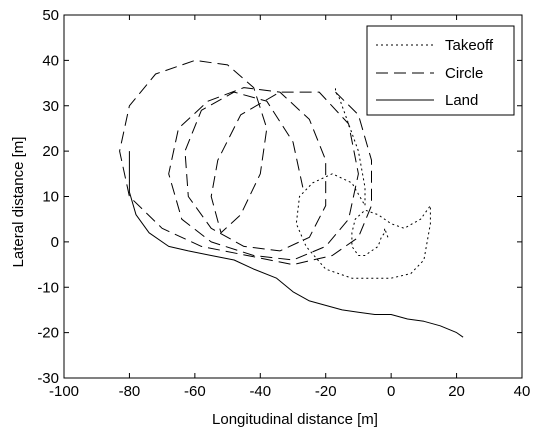  I want to click on x-tick-label: -60, so click(195, 391).